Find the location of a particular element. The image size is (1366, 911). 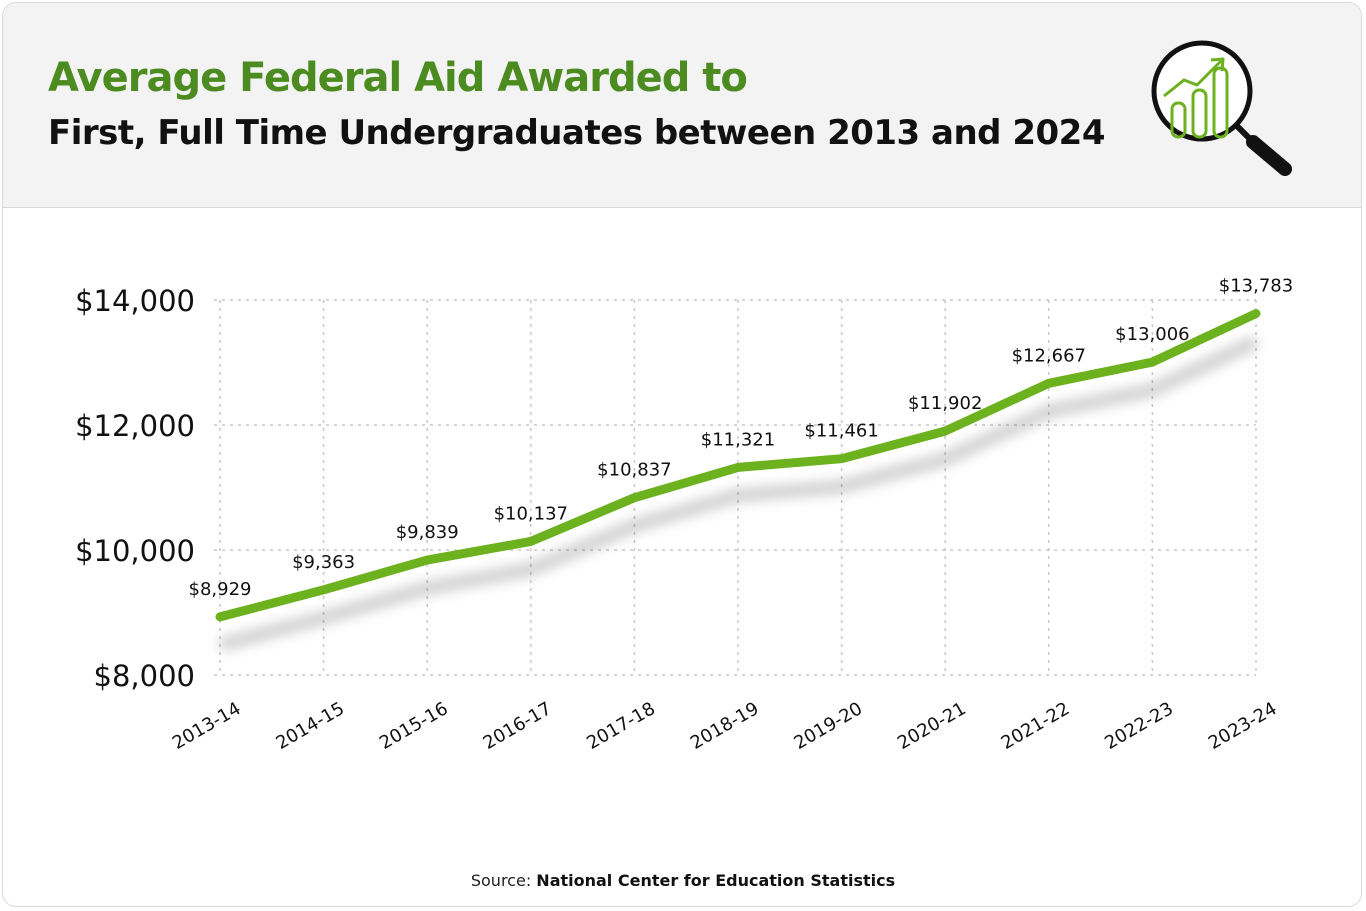

y-tick-label: $14,000 is located at coordinates (135, 301).